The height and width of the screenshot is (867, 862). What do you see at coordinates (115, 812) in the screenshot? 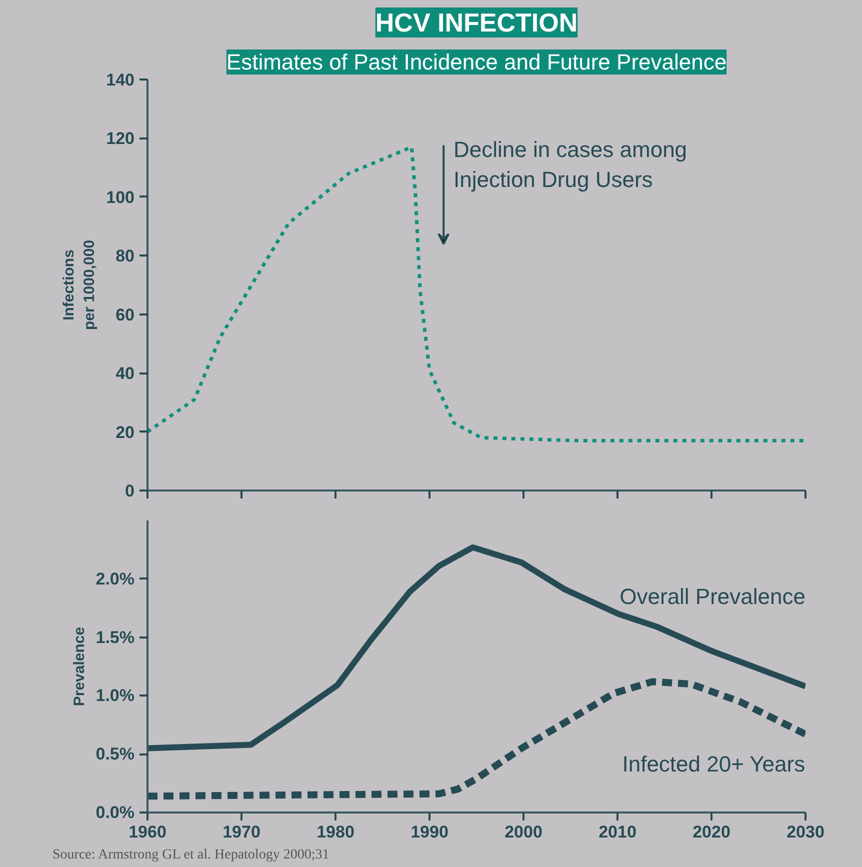
I see `y-tick-label: 0.0%` at bounding box center [115, 812].